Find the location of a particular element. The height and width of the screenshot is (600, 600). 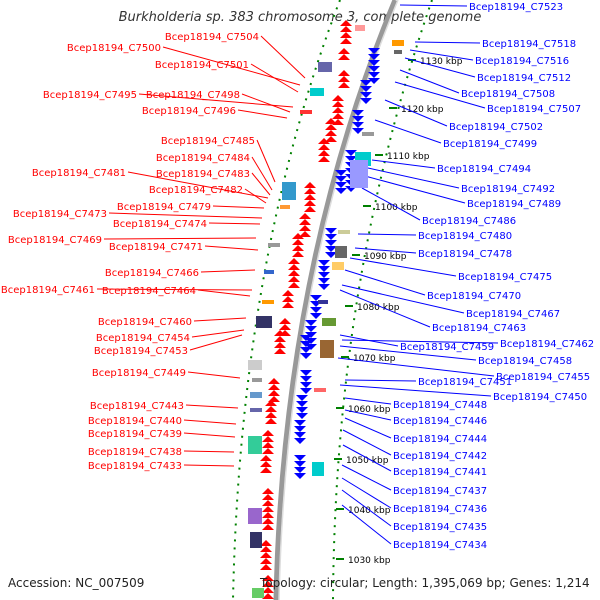

ruler-tick-label: 1120 kbp is located at coordinates (422, 110).